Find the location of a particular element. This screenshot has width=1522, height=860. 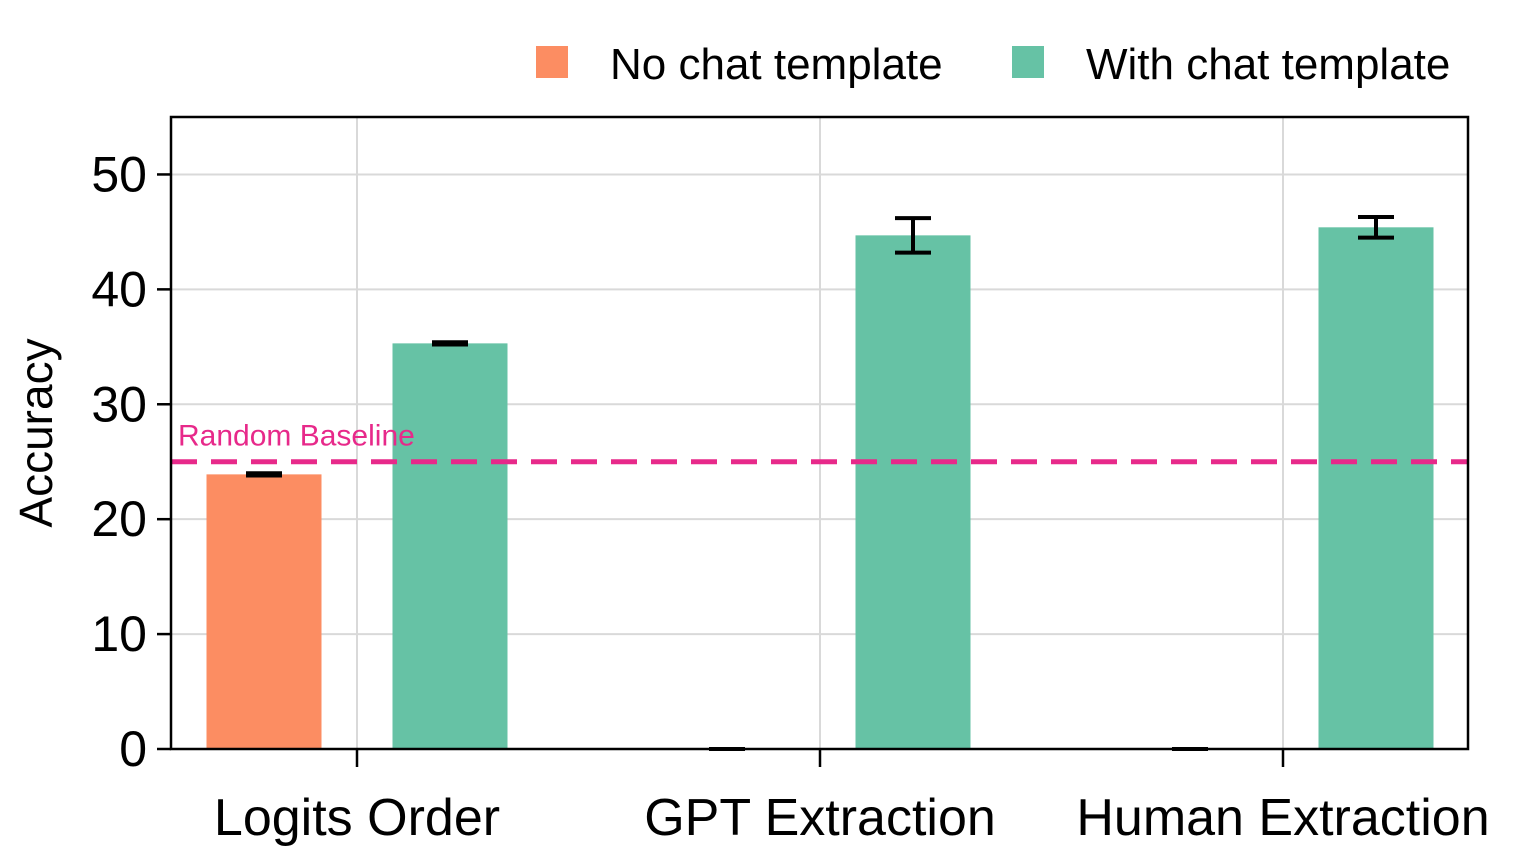

y-axis-title: Accuracy is located at coordinates (36, 432).